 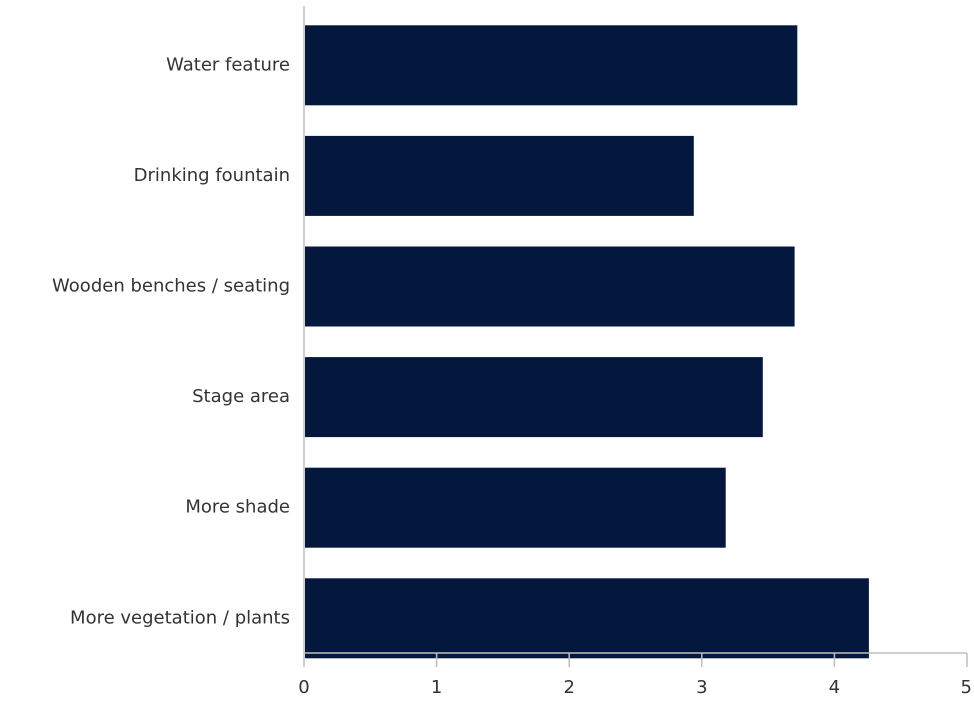 I want to click on bar-wooden-benches-seating, so click(x=550, y=286).